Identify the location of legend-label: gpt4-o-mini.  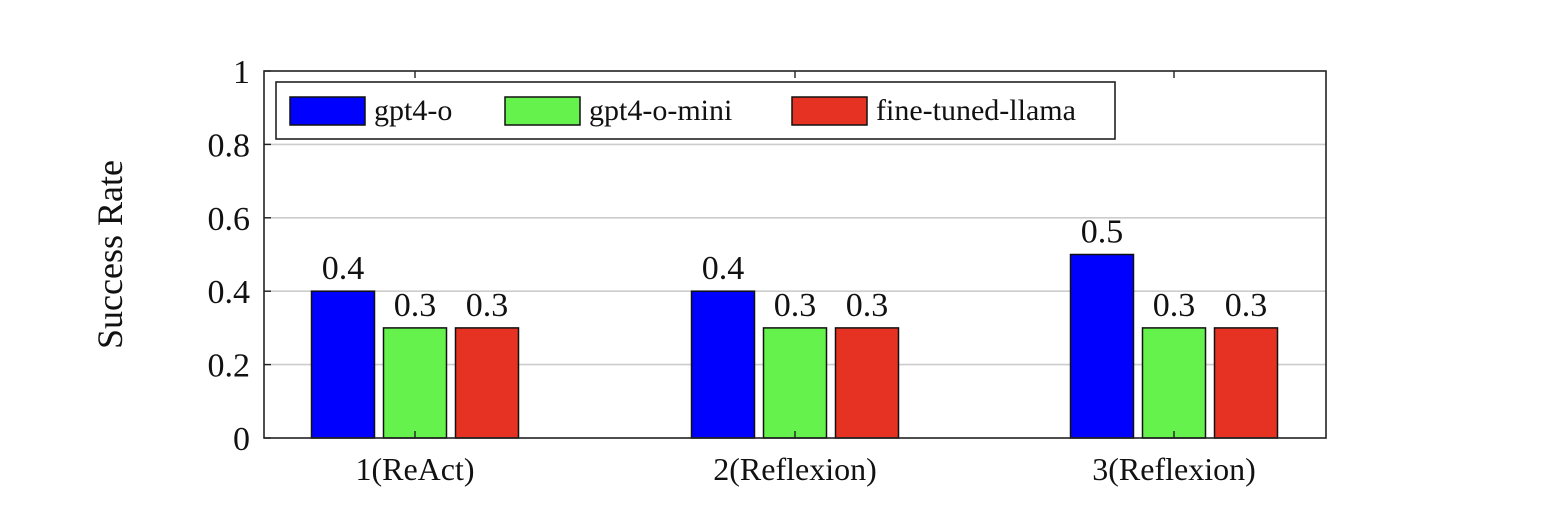
(660, 110).